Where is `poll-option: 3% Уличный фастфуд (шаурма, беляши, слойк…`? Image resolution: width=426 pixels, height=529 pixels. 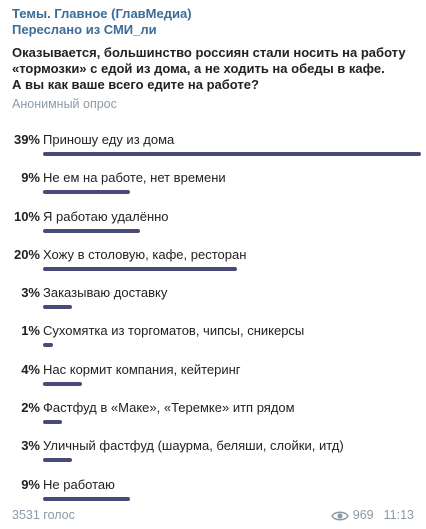 poll-option: 3% Уличный фастфуд (шаурма, беляши, слойк… is located at coordinates (214, 457).